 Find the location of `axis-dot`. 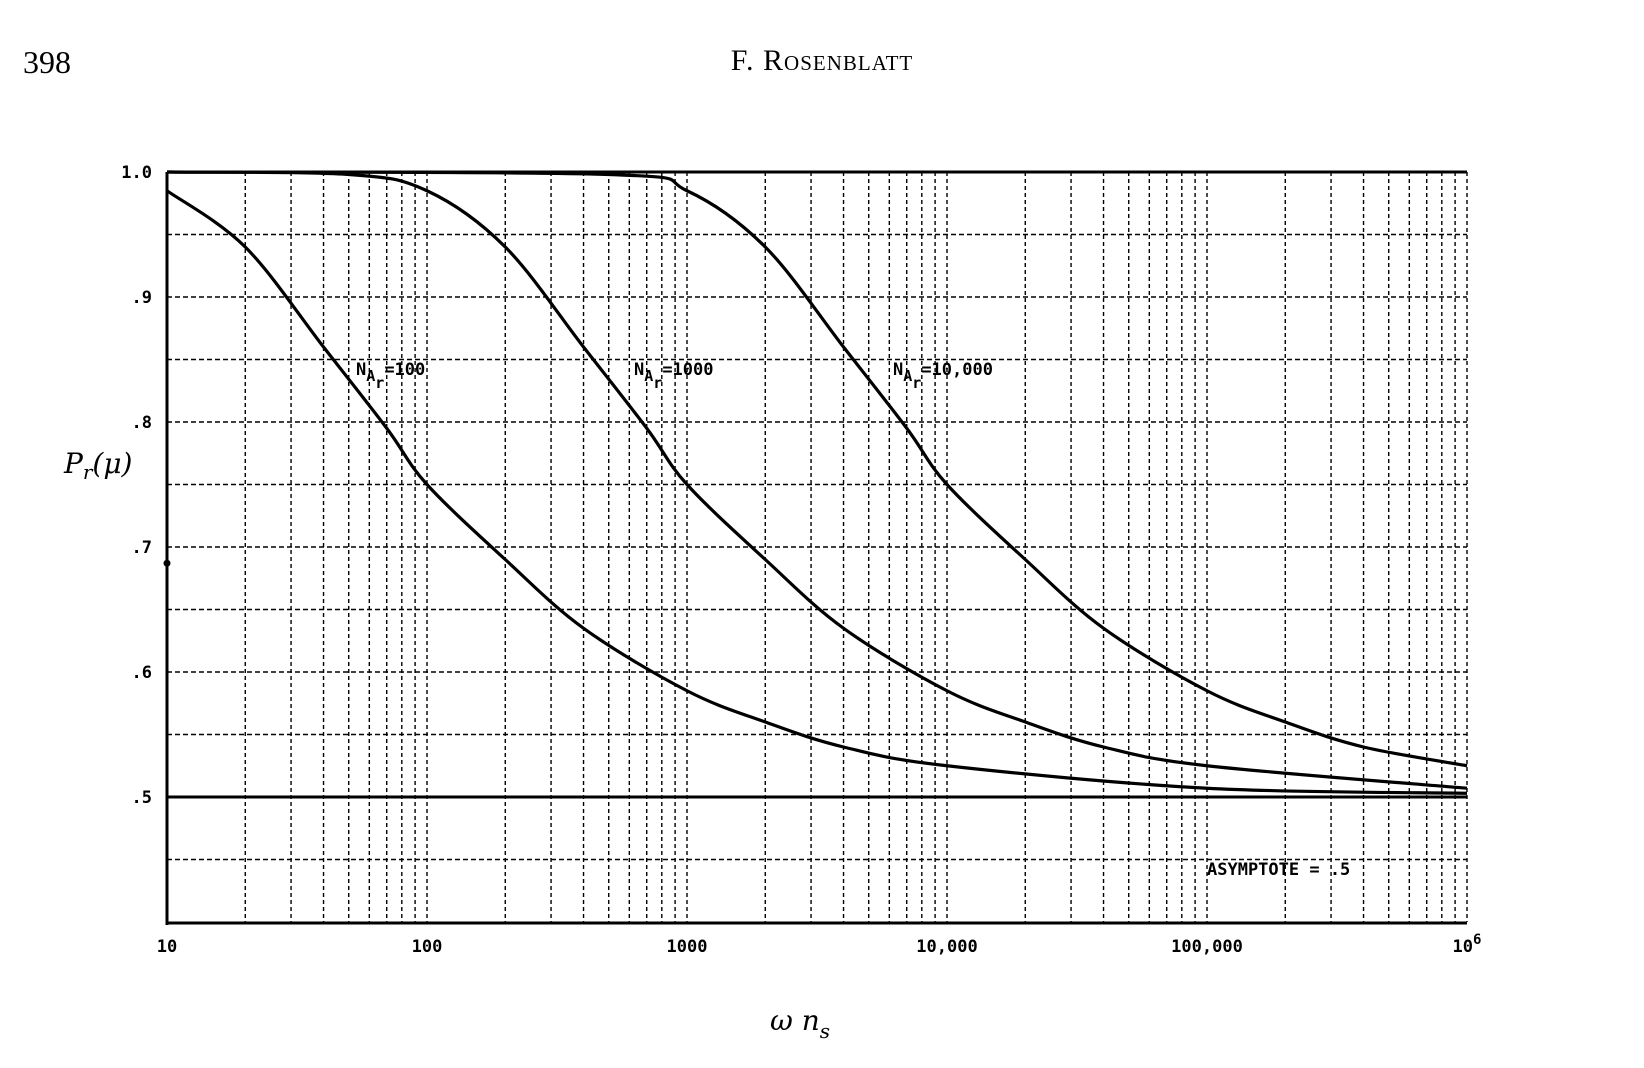

axis-dot is located at coordinates (167, 563).